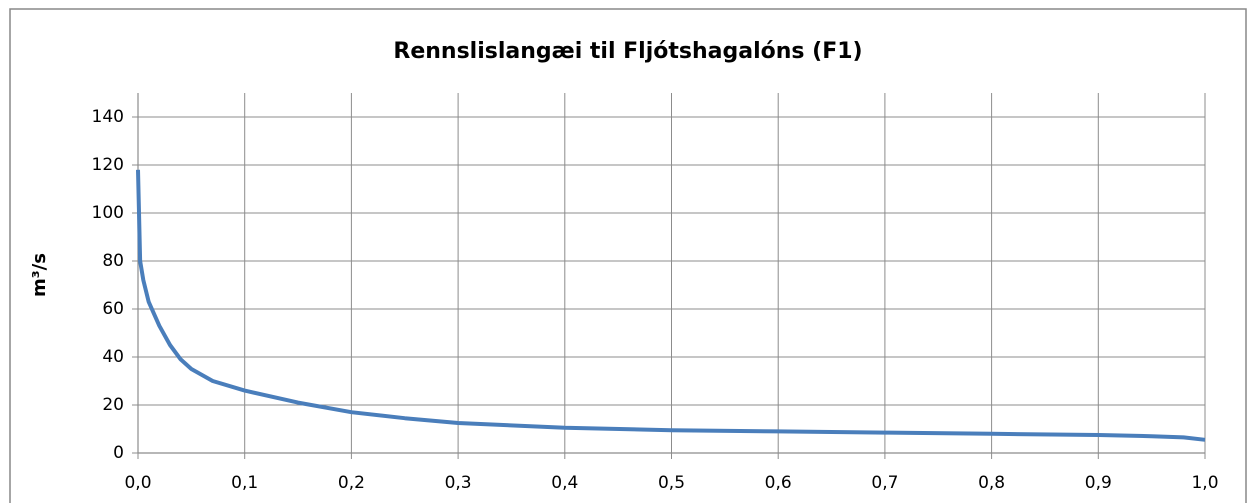 Image resolution: width=1257 pixels, height=503 pixels. Describe the element at coordinates (39, 275) in the screenshot. I see `y-axis-label: m³/s` at that location.